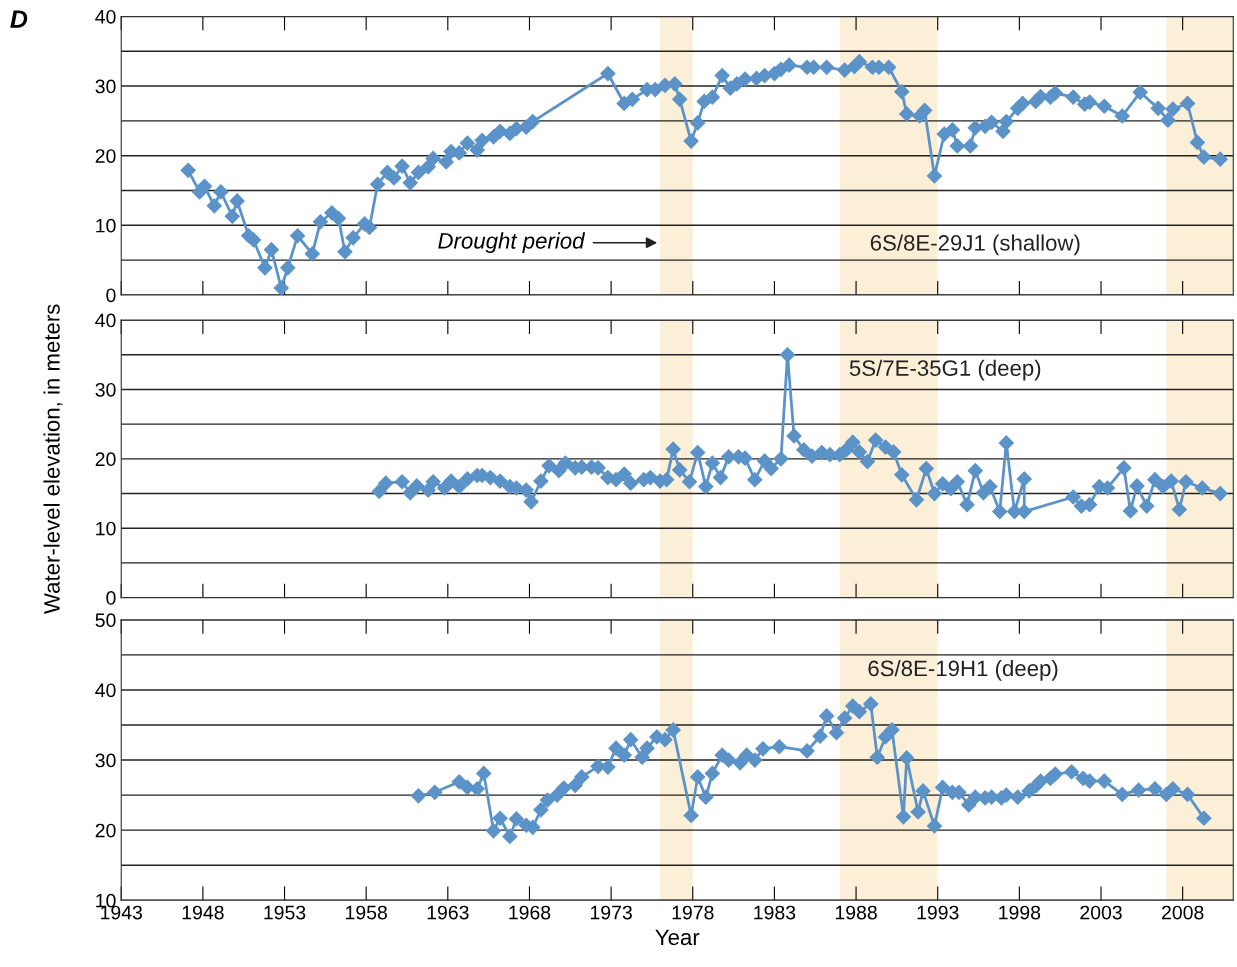  What do you see at coordinates (512, 243) in the screenshot?
I see `annotation: Drought period` at bounding box center [512, 243].